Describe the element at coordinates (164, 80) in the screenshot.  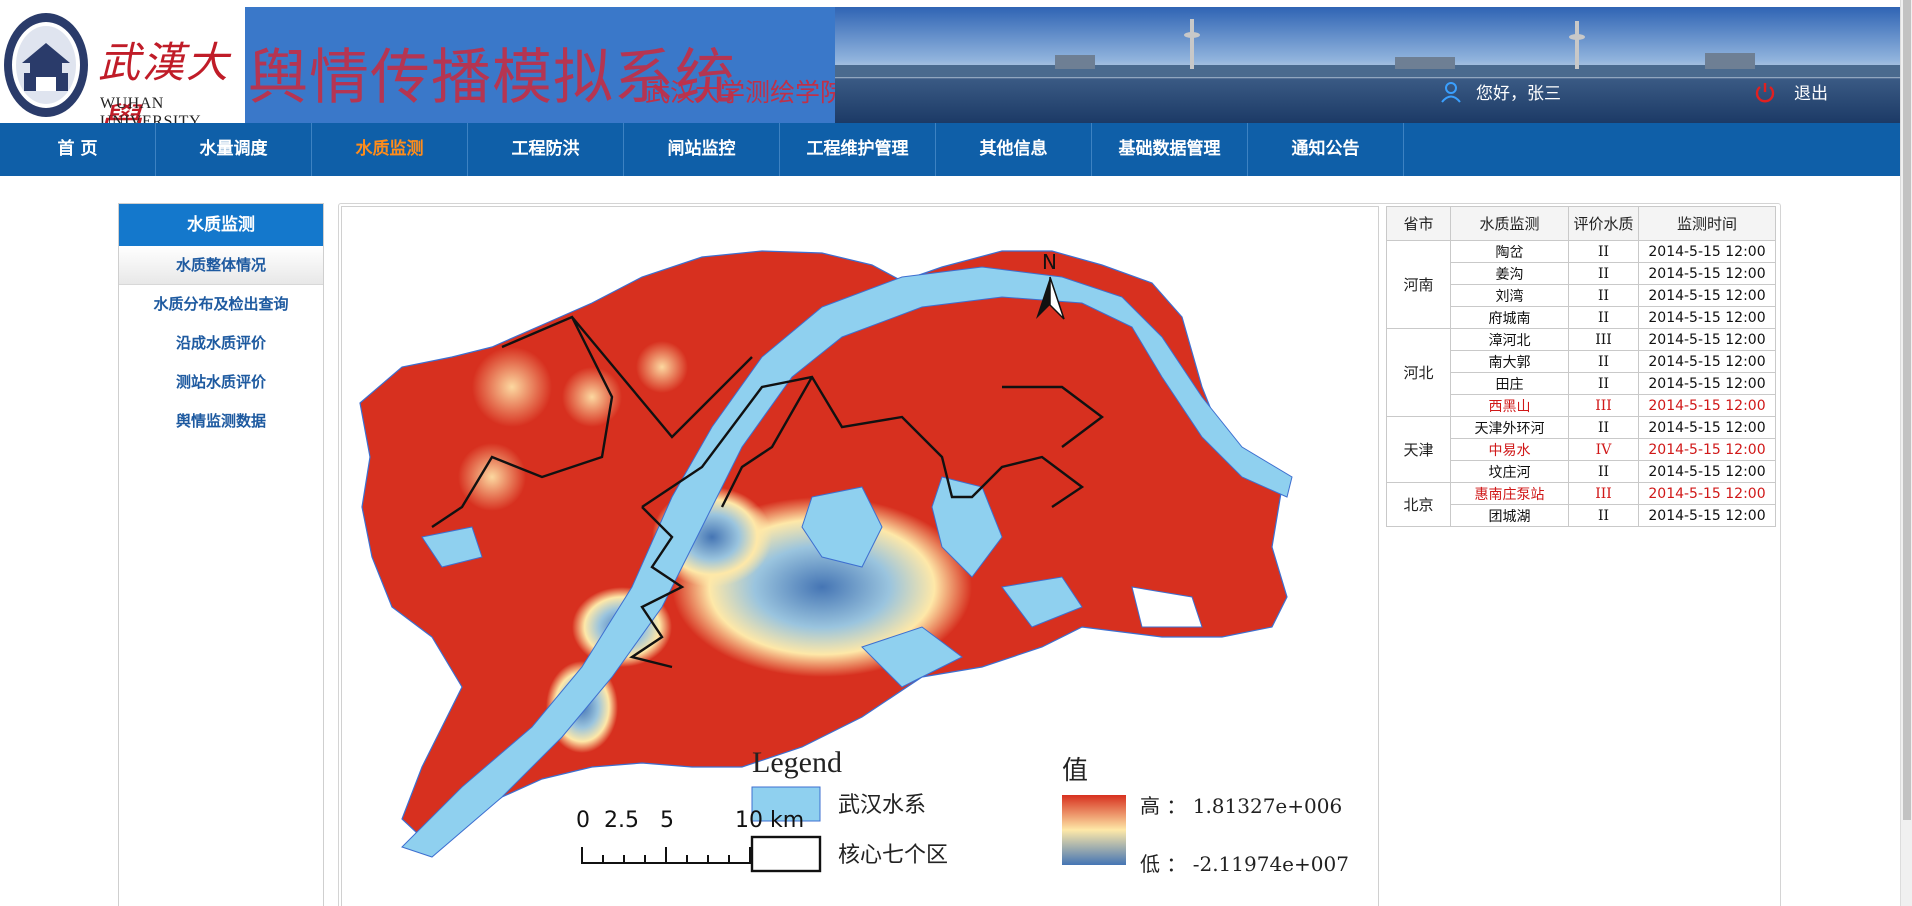
I see `logo-chinese: 武漢大學` at that location.